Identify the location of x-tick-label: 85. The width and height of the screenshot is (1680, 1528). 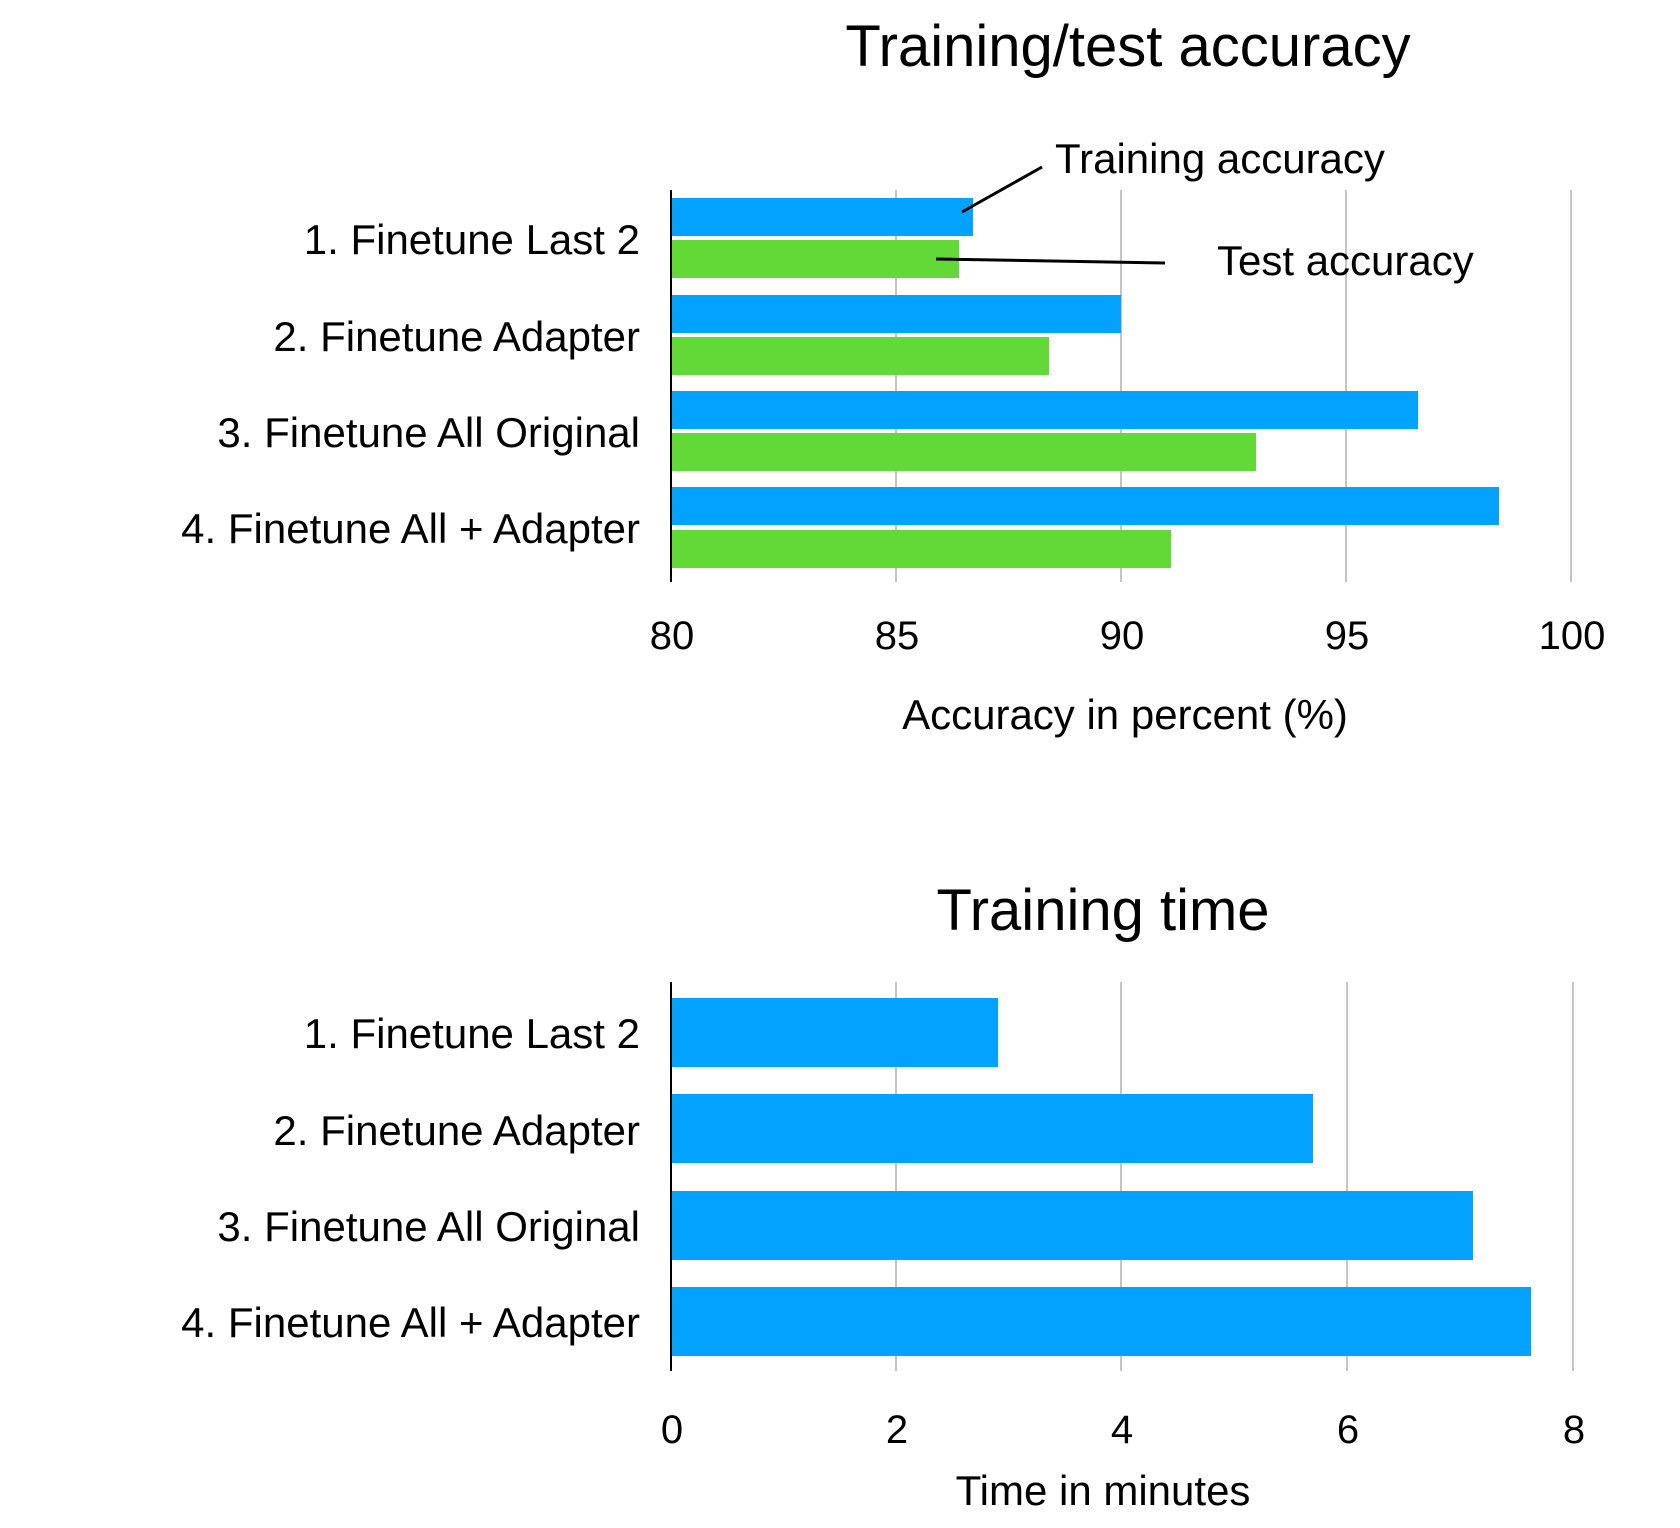
(897, 636).